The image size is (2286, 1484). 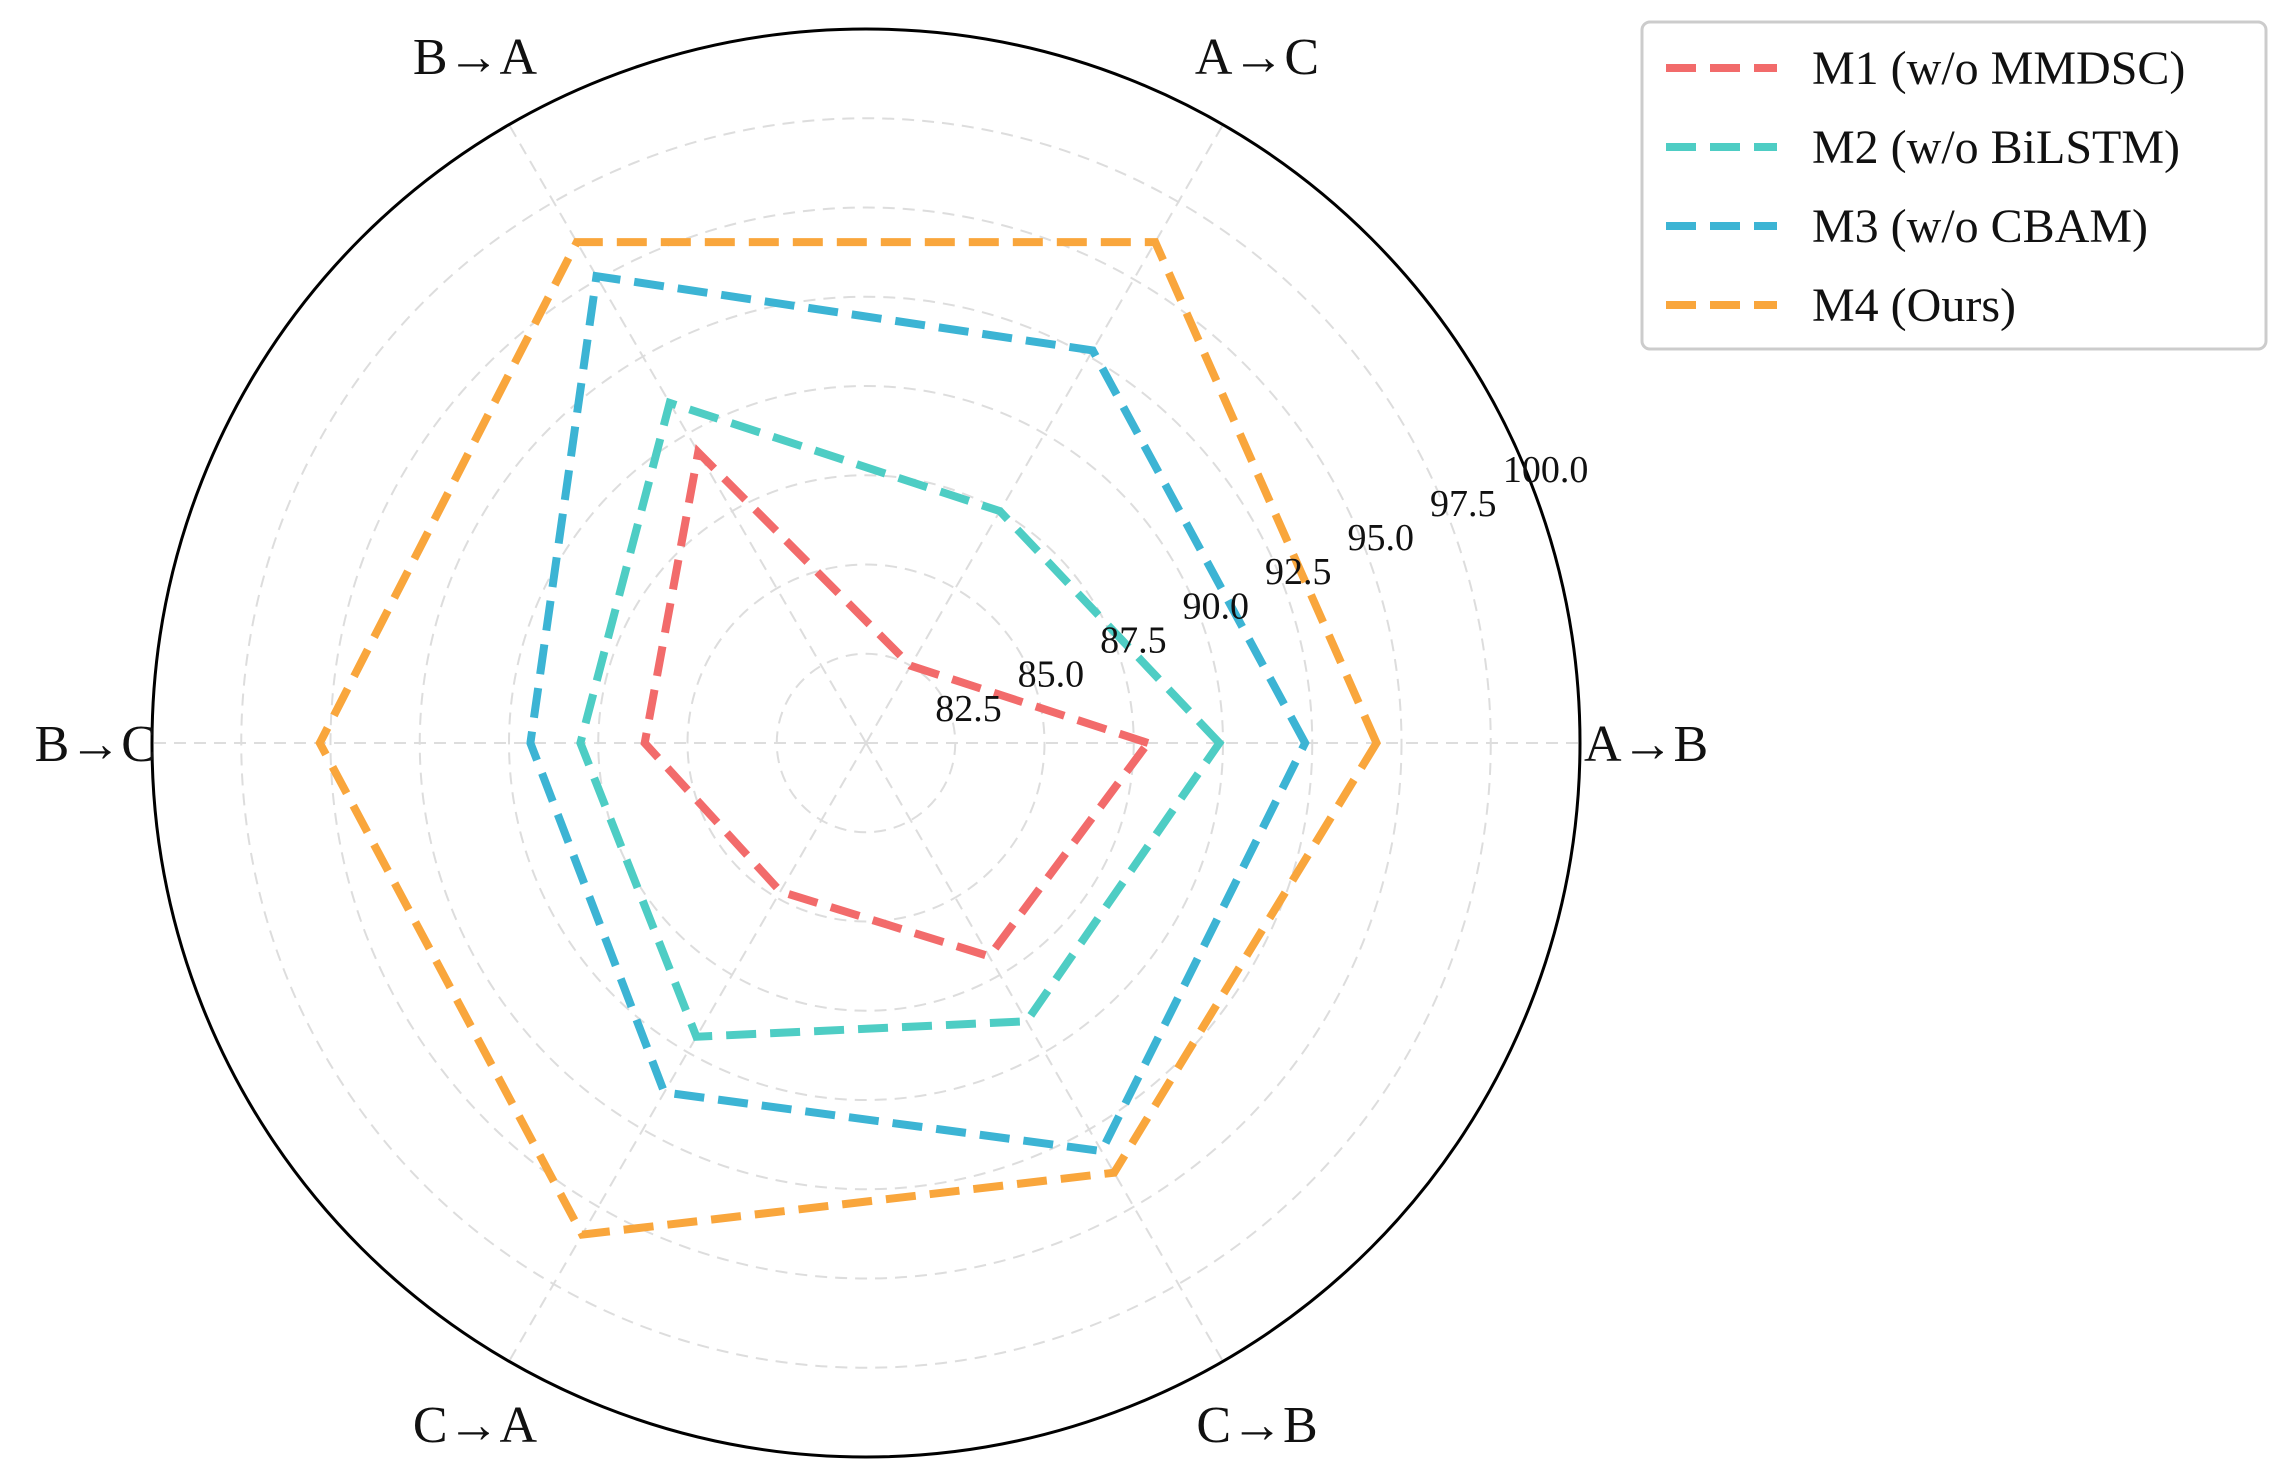 I want to click on legend-label-m3: M3 (w/o CBAM), so click(x=1980, y=226).